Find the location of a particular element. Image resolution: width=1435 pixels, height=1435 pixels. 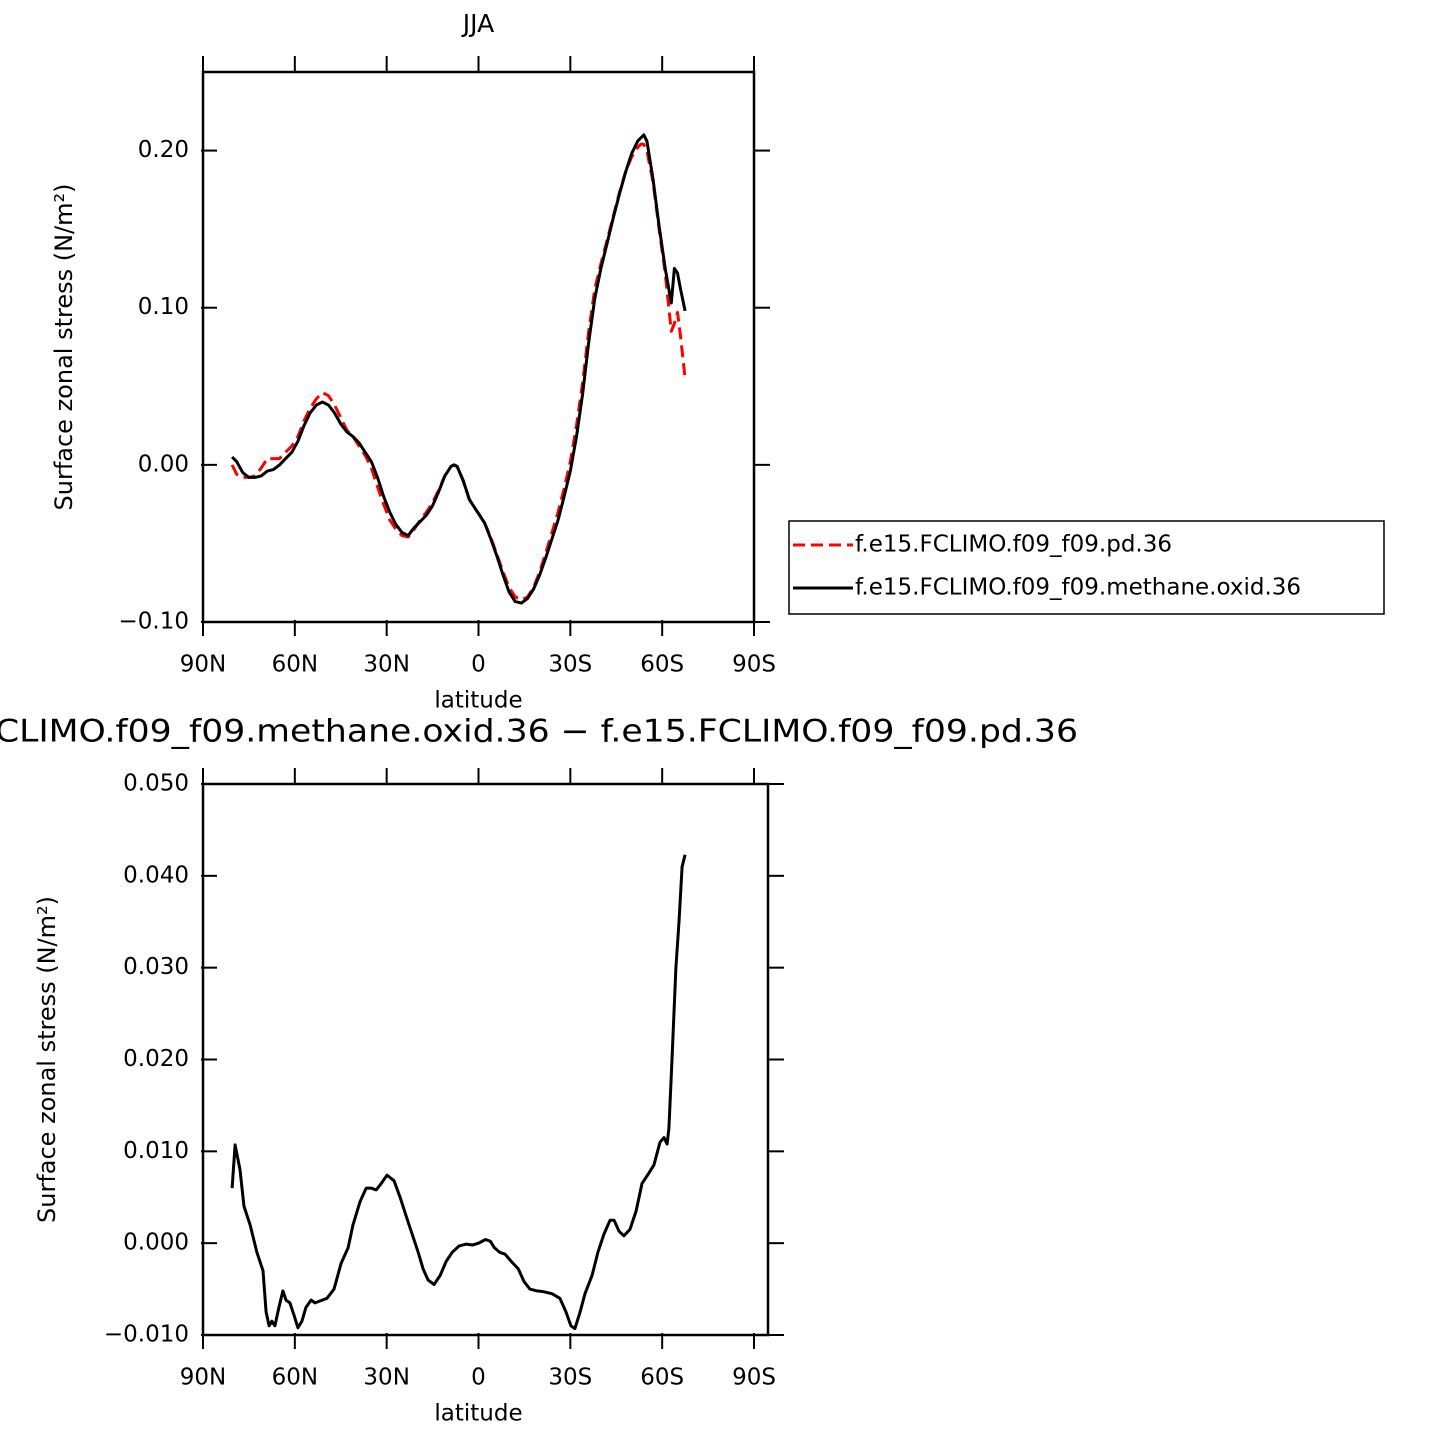

legend-label: f.e15.FCLIMO.f09_f09.methane.oxid.36 is located at coordinates (1078, 588).